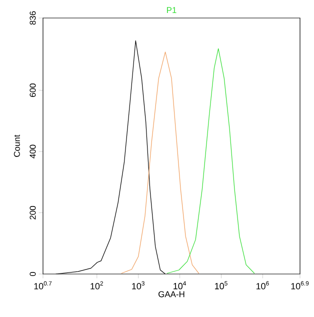 The height and width of the screenshot is (317, 314). I want to click on x-axis-title: GAA-H, so click(171, 294).